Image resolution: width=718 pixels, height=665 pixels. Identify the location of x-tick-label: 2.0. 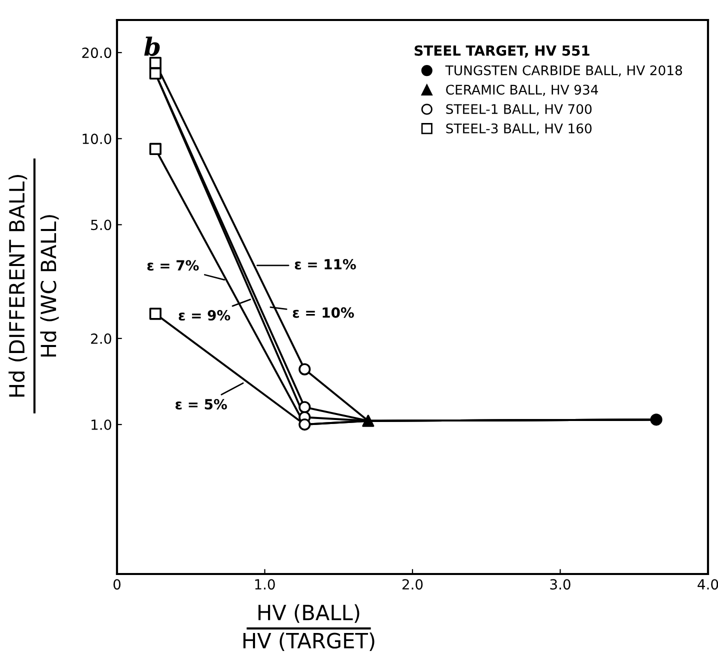
(412, 584).